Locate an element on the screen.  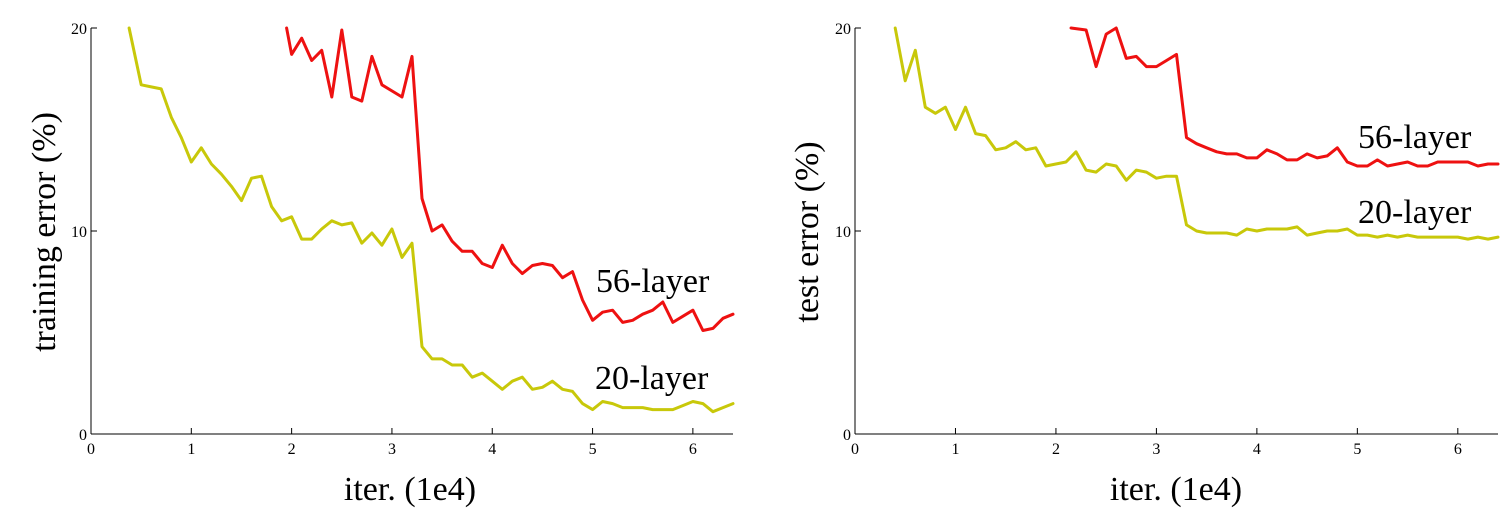
test-error-x-tick-label: 6 is located at coordinates (1458, 449).